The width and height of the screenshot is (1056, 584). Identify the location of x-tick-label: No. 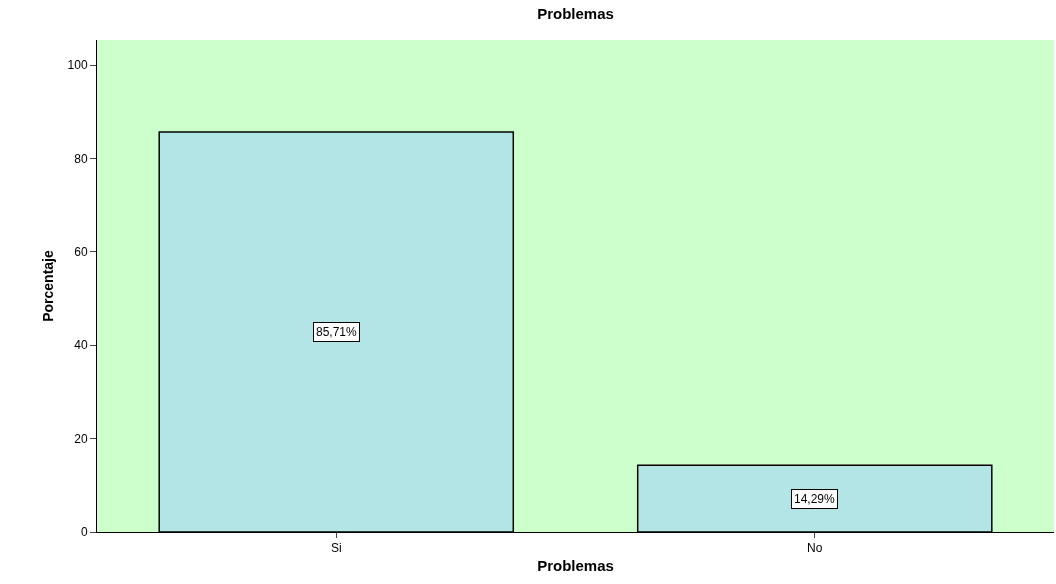
(815, 548).